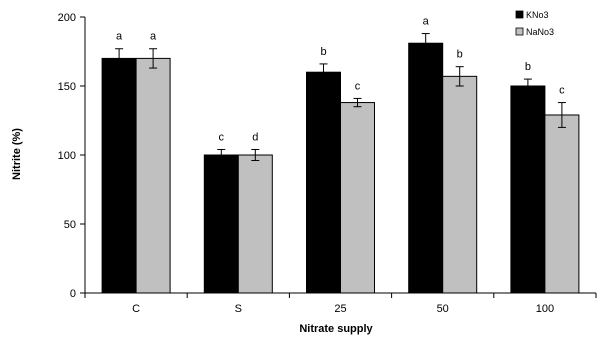  I want to click on legend-label-nano3: NaNo3, so click(540, 32).